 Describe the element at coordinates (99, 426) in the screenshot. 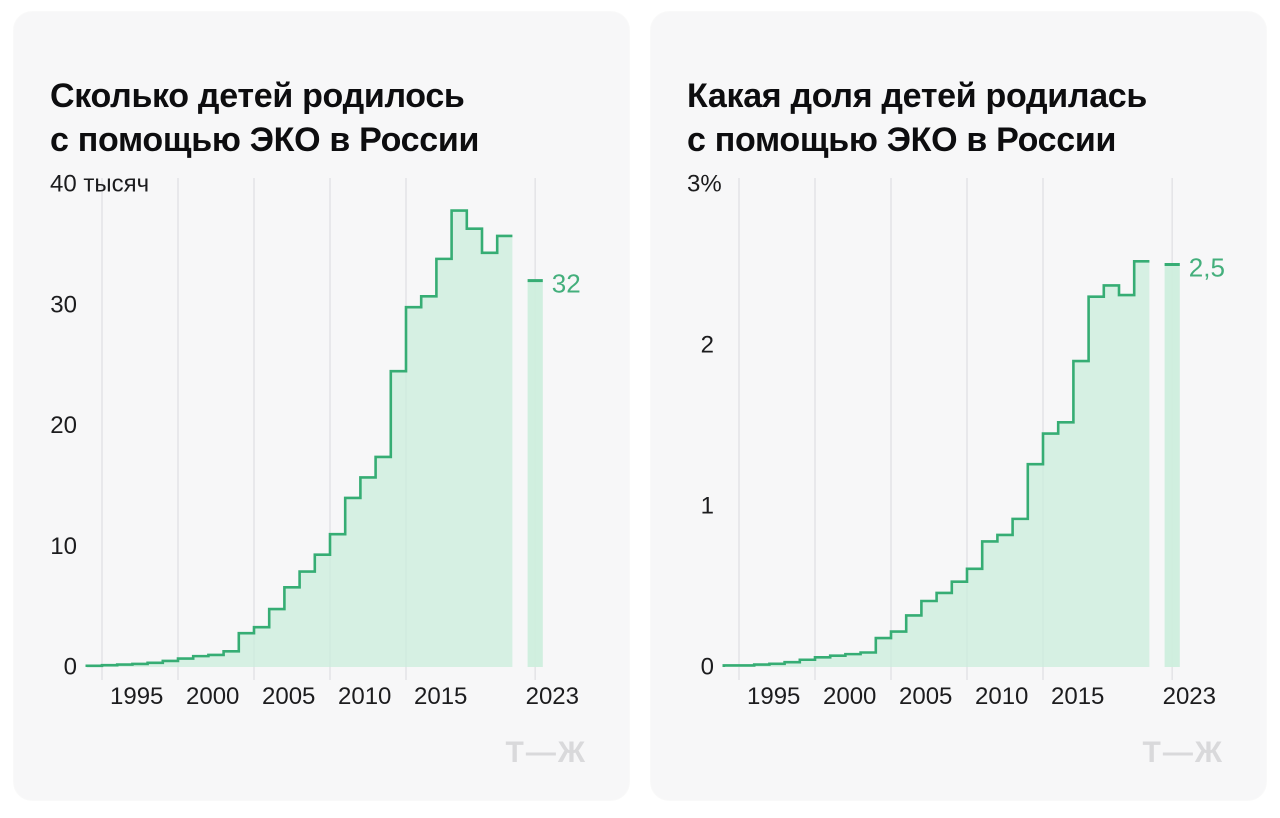

I see `y-axis-labels: 0 10 20 30 40 тысяч` at that location.